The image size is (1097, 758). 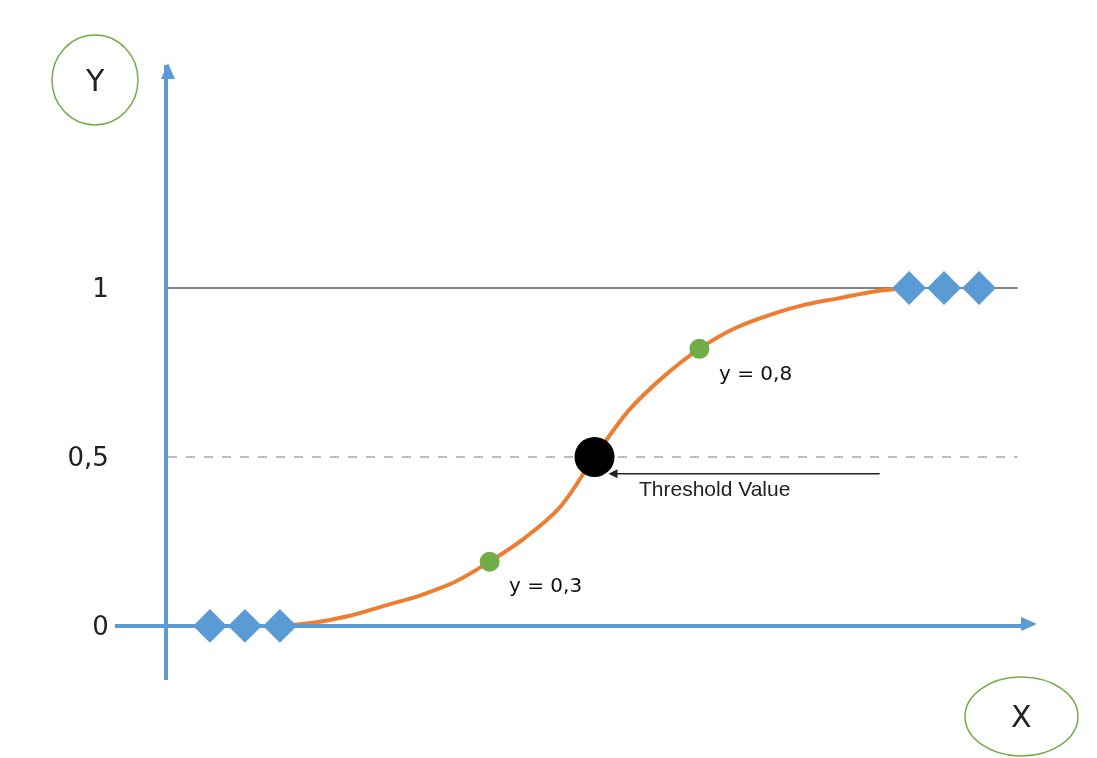 I want to click on y-axis-title: Y, so click(x=95, y=80).